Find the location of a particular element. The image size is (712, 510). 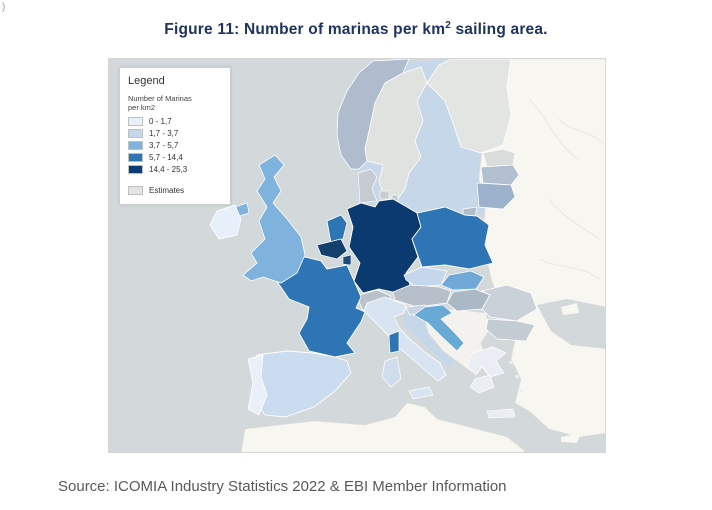

country-portugal is located at coordinates (257, 385).